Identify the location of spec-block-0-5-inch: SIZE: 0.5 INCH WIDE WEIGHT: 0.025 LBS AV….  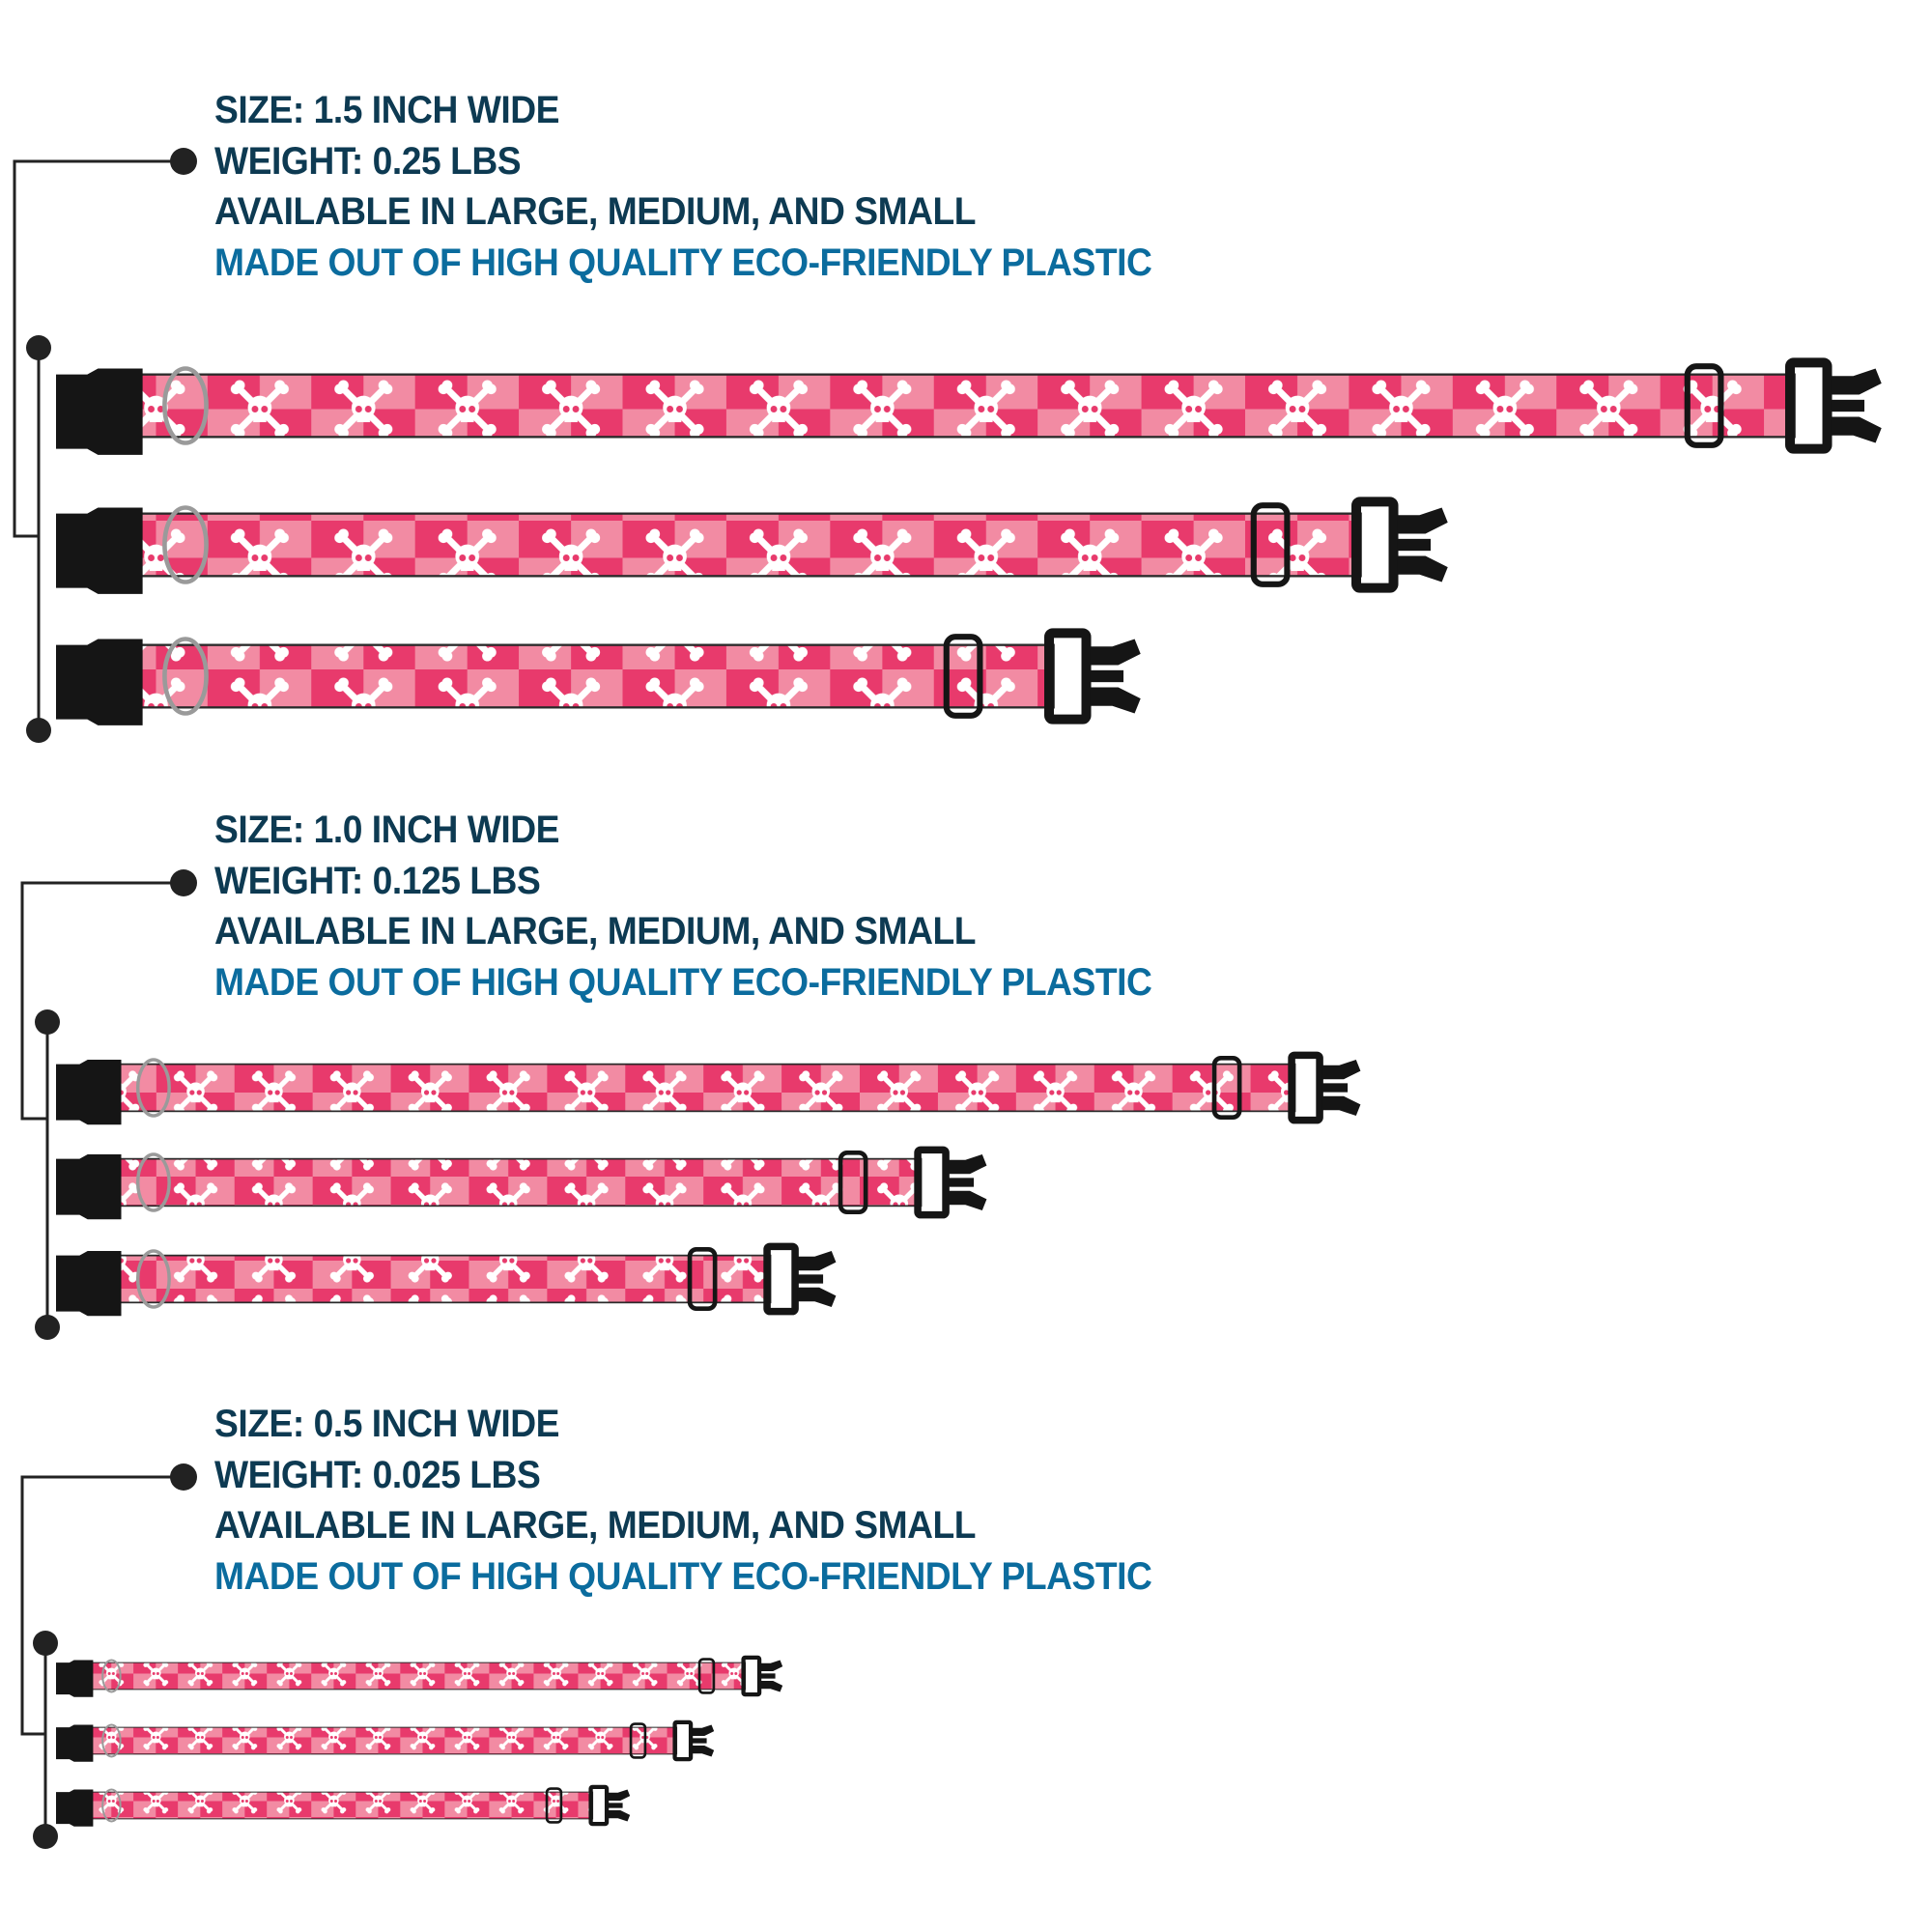
(718, 1500).